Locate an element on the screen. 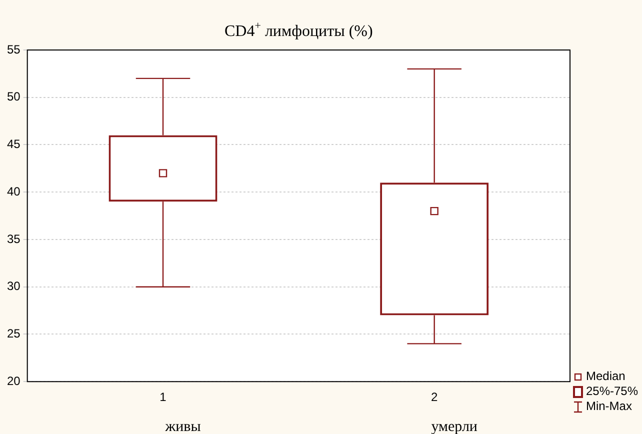 This screenshot has height=434, width=642. x-tick-label: 1 is located at coordinates (163, 397).